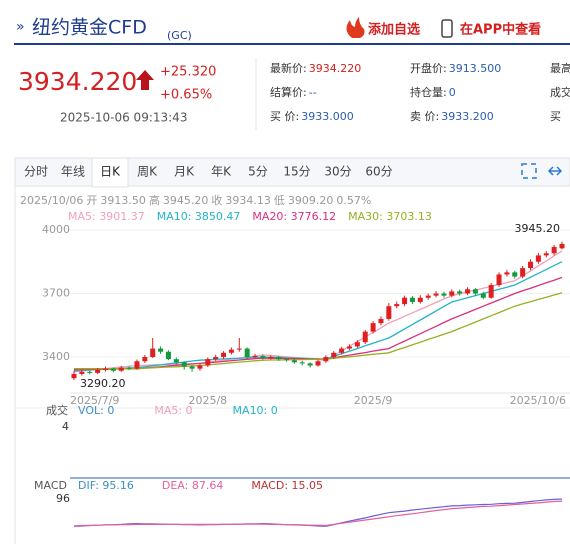 The width and height of the screenshot is (570, 544). What do you see at coordinates (296, 172) in the screenshot?
I see `tab: 15分` at bounding box center [296, 172].